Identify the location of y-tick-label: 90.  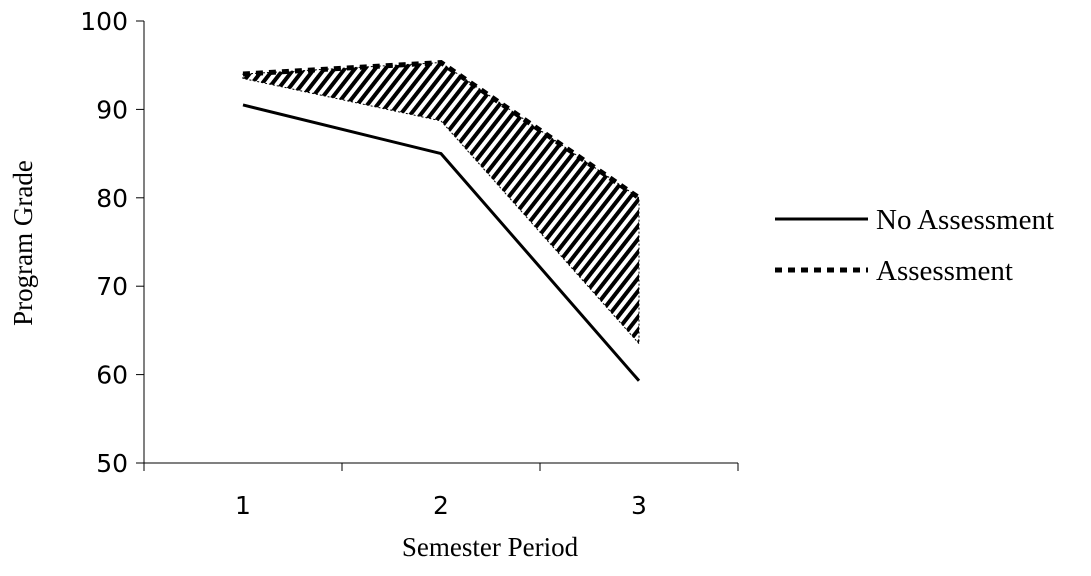
(112, 109).